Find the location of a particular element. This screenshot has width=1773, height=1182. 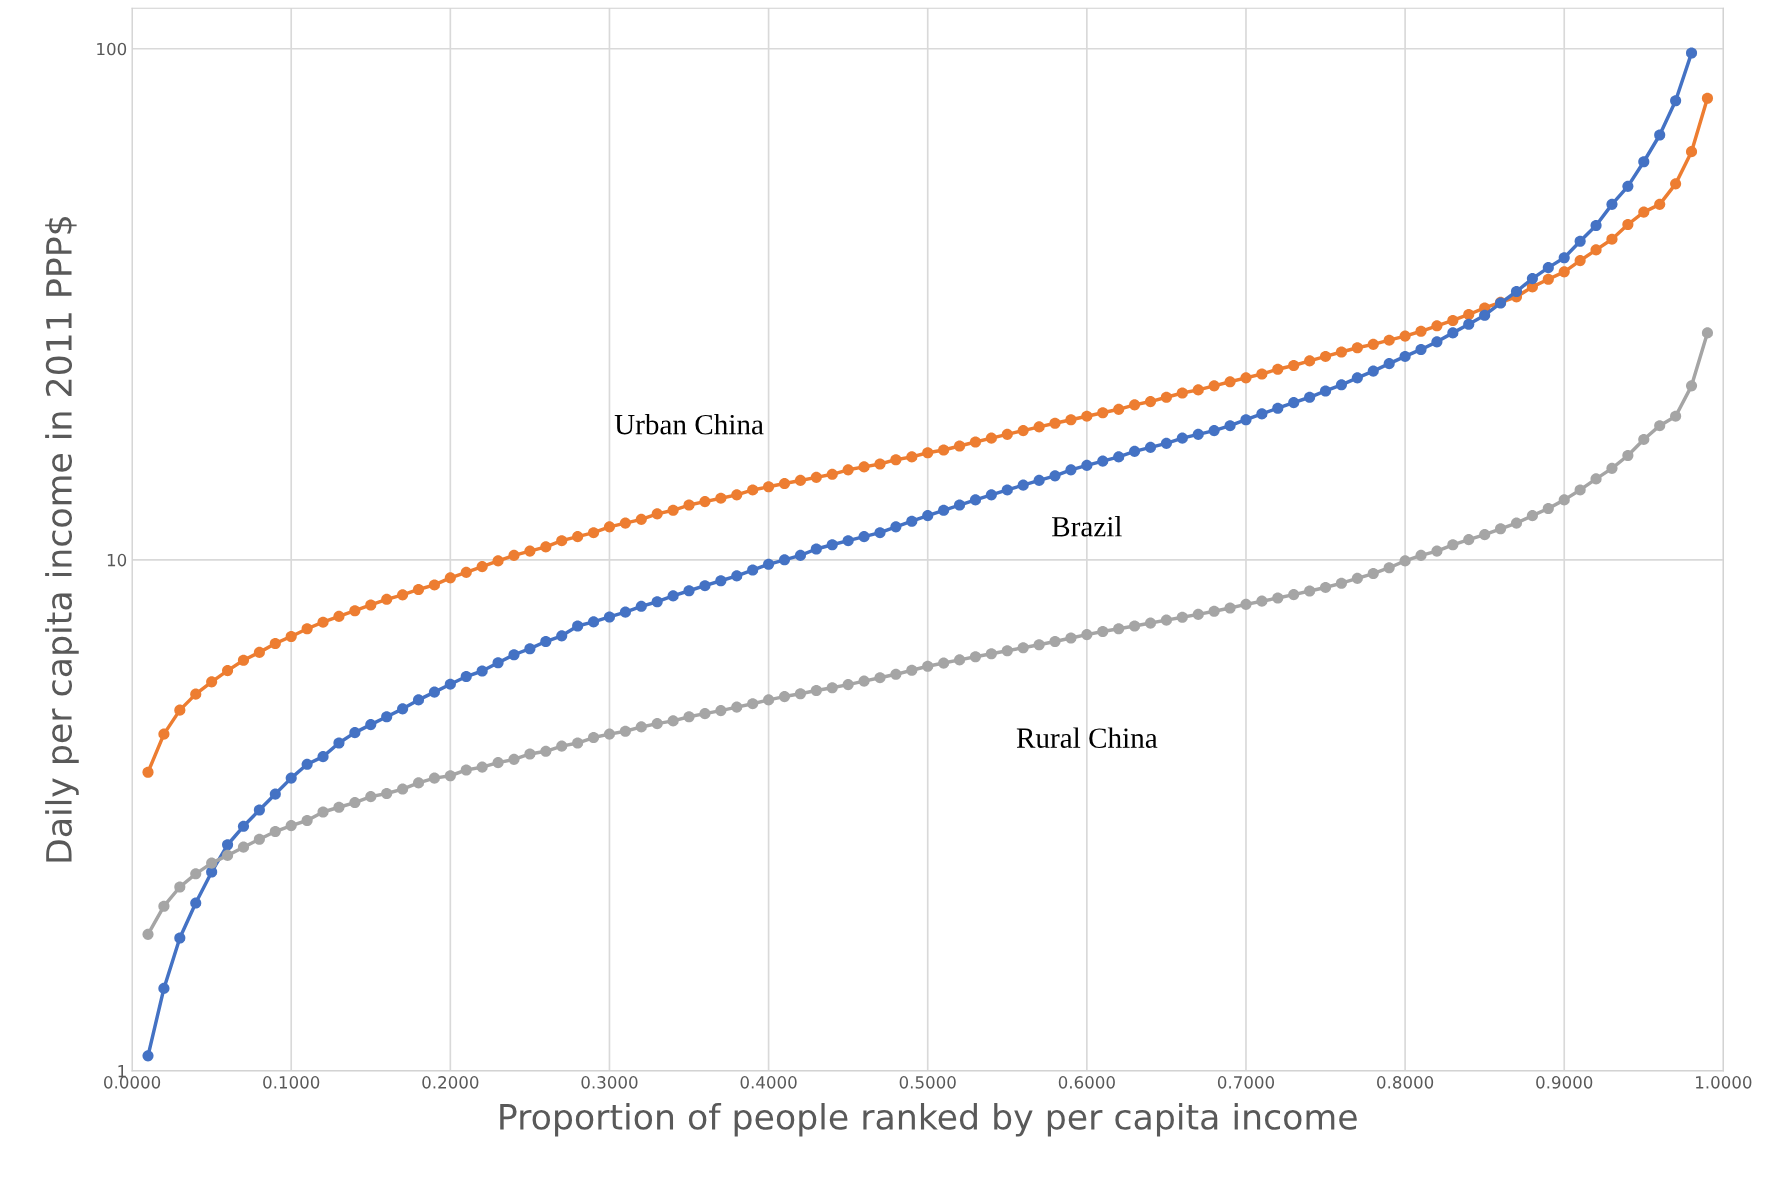

y-tick-label: 1 is located at coordinates (122, 1071).